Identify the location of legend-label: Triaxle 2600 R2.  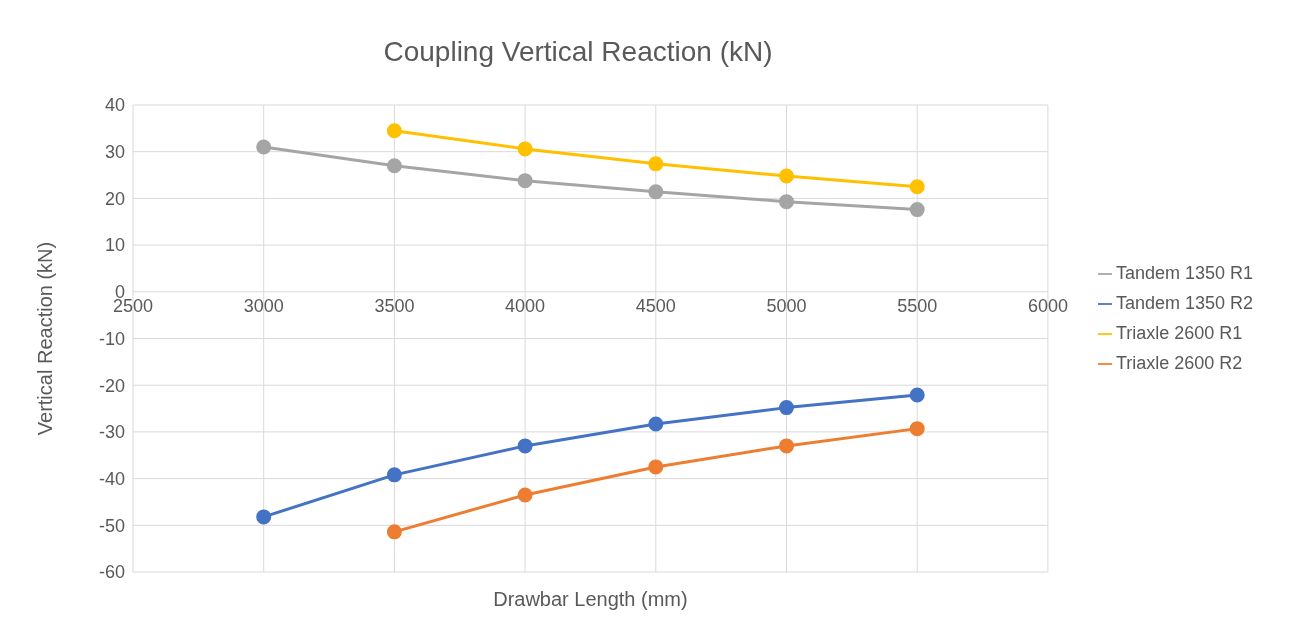
(1179, 363).